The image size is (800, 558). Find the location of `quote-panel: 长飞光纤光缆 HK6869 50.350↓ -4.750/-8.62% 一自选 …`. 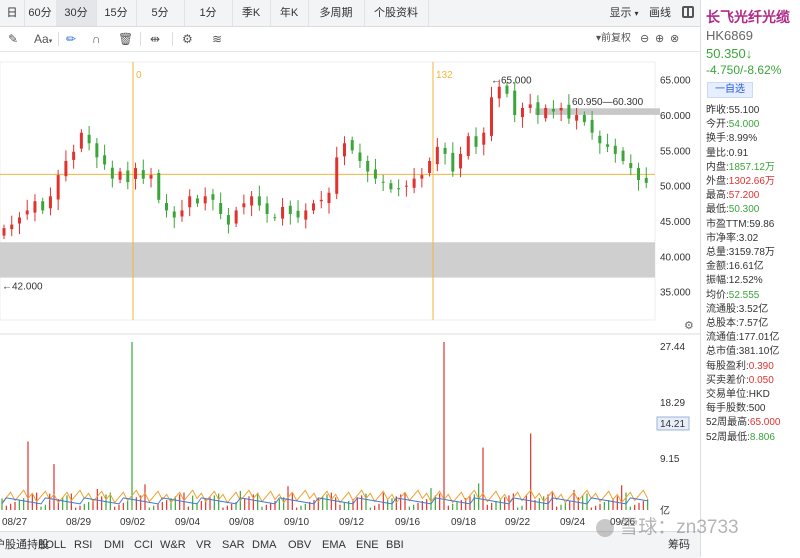

quote-panel: 长飞光纤光缆 HK6869 50.350↓ -4.750/-8.62% 一自选 … is located at coordinates (750, 278).